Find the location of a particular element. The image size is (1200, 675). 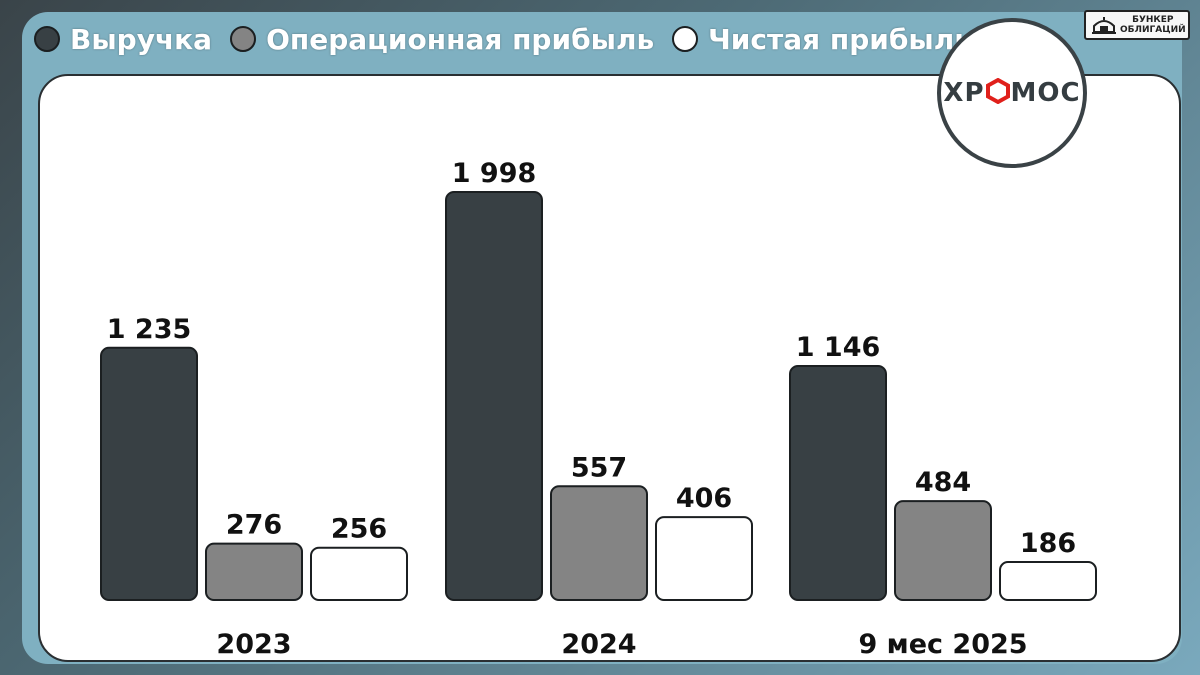

data-label-operating-profit-1: 557 is located at coordinates (599, 467).